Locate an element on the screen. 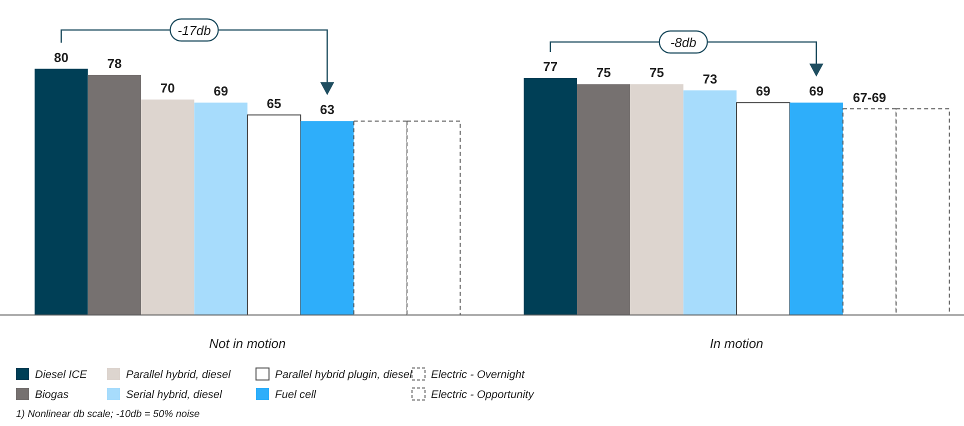  data-label: 73 is located at coordinates (710, 78).